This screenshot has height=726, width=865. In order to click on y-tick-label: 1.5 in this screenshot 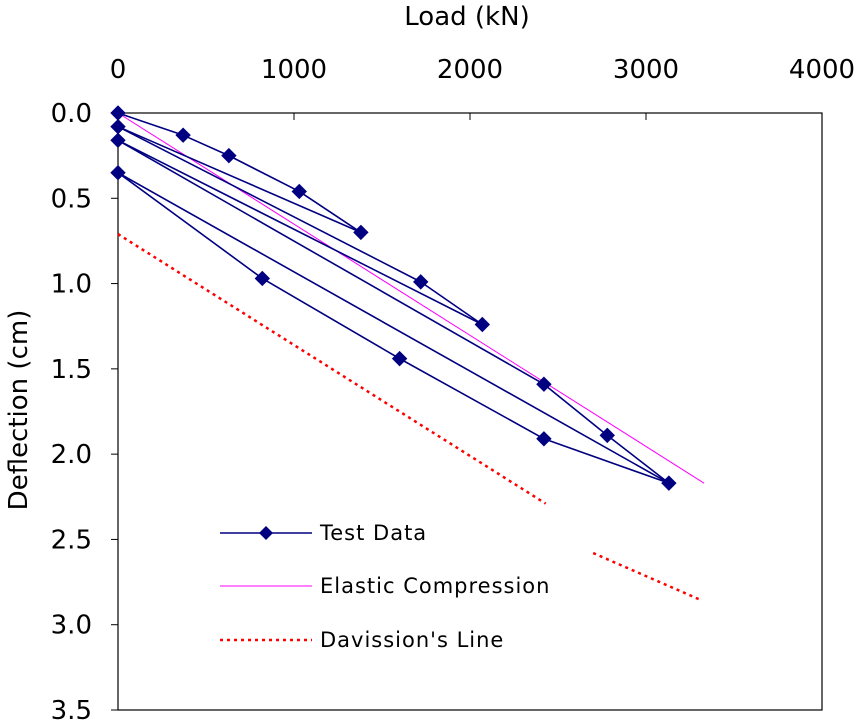, I will do `click(71, 370)`.